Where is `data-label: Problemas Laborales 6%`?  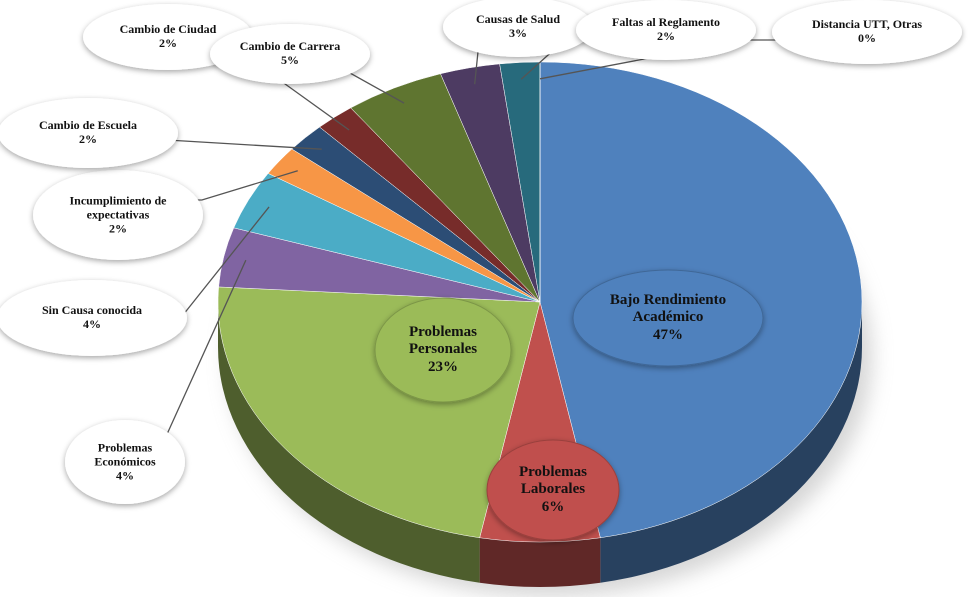 data-label: Problemas Laborales 6% is located at coordinates (553, 490).